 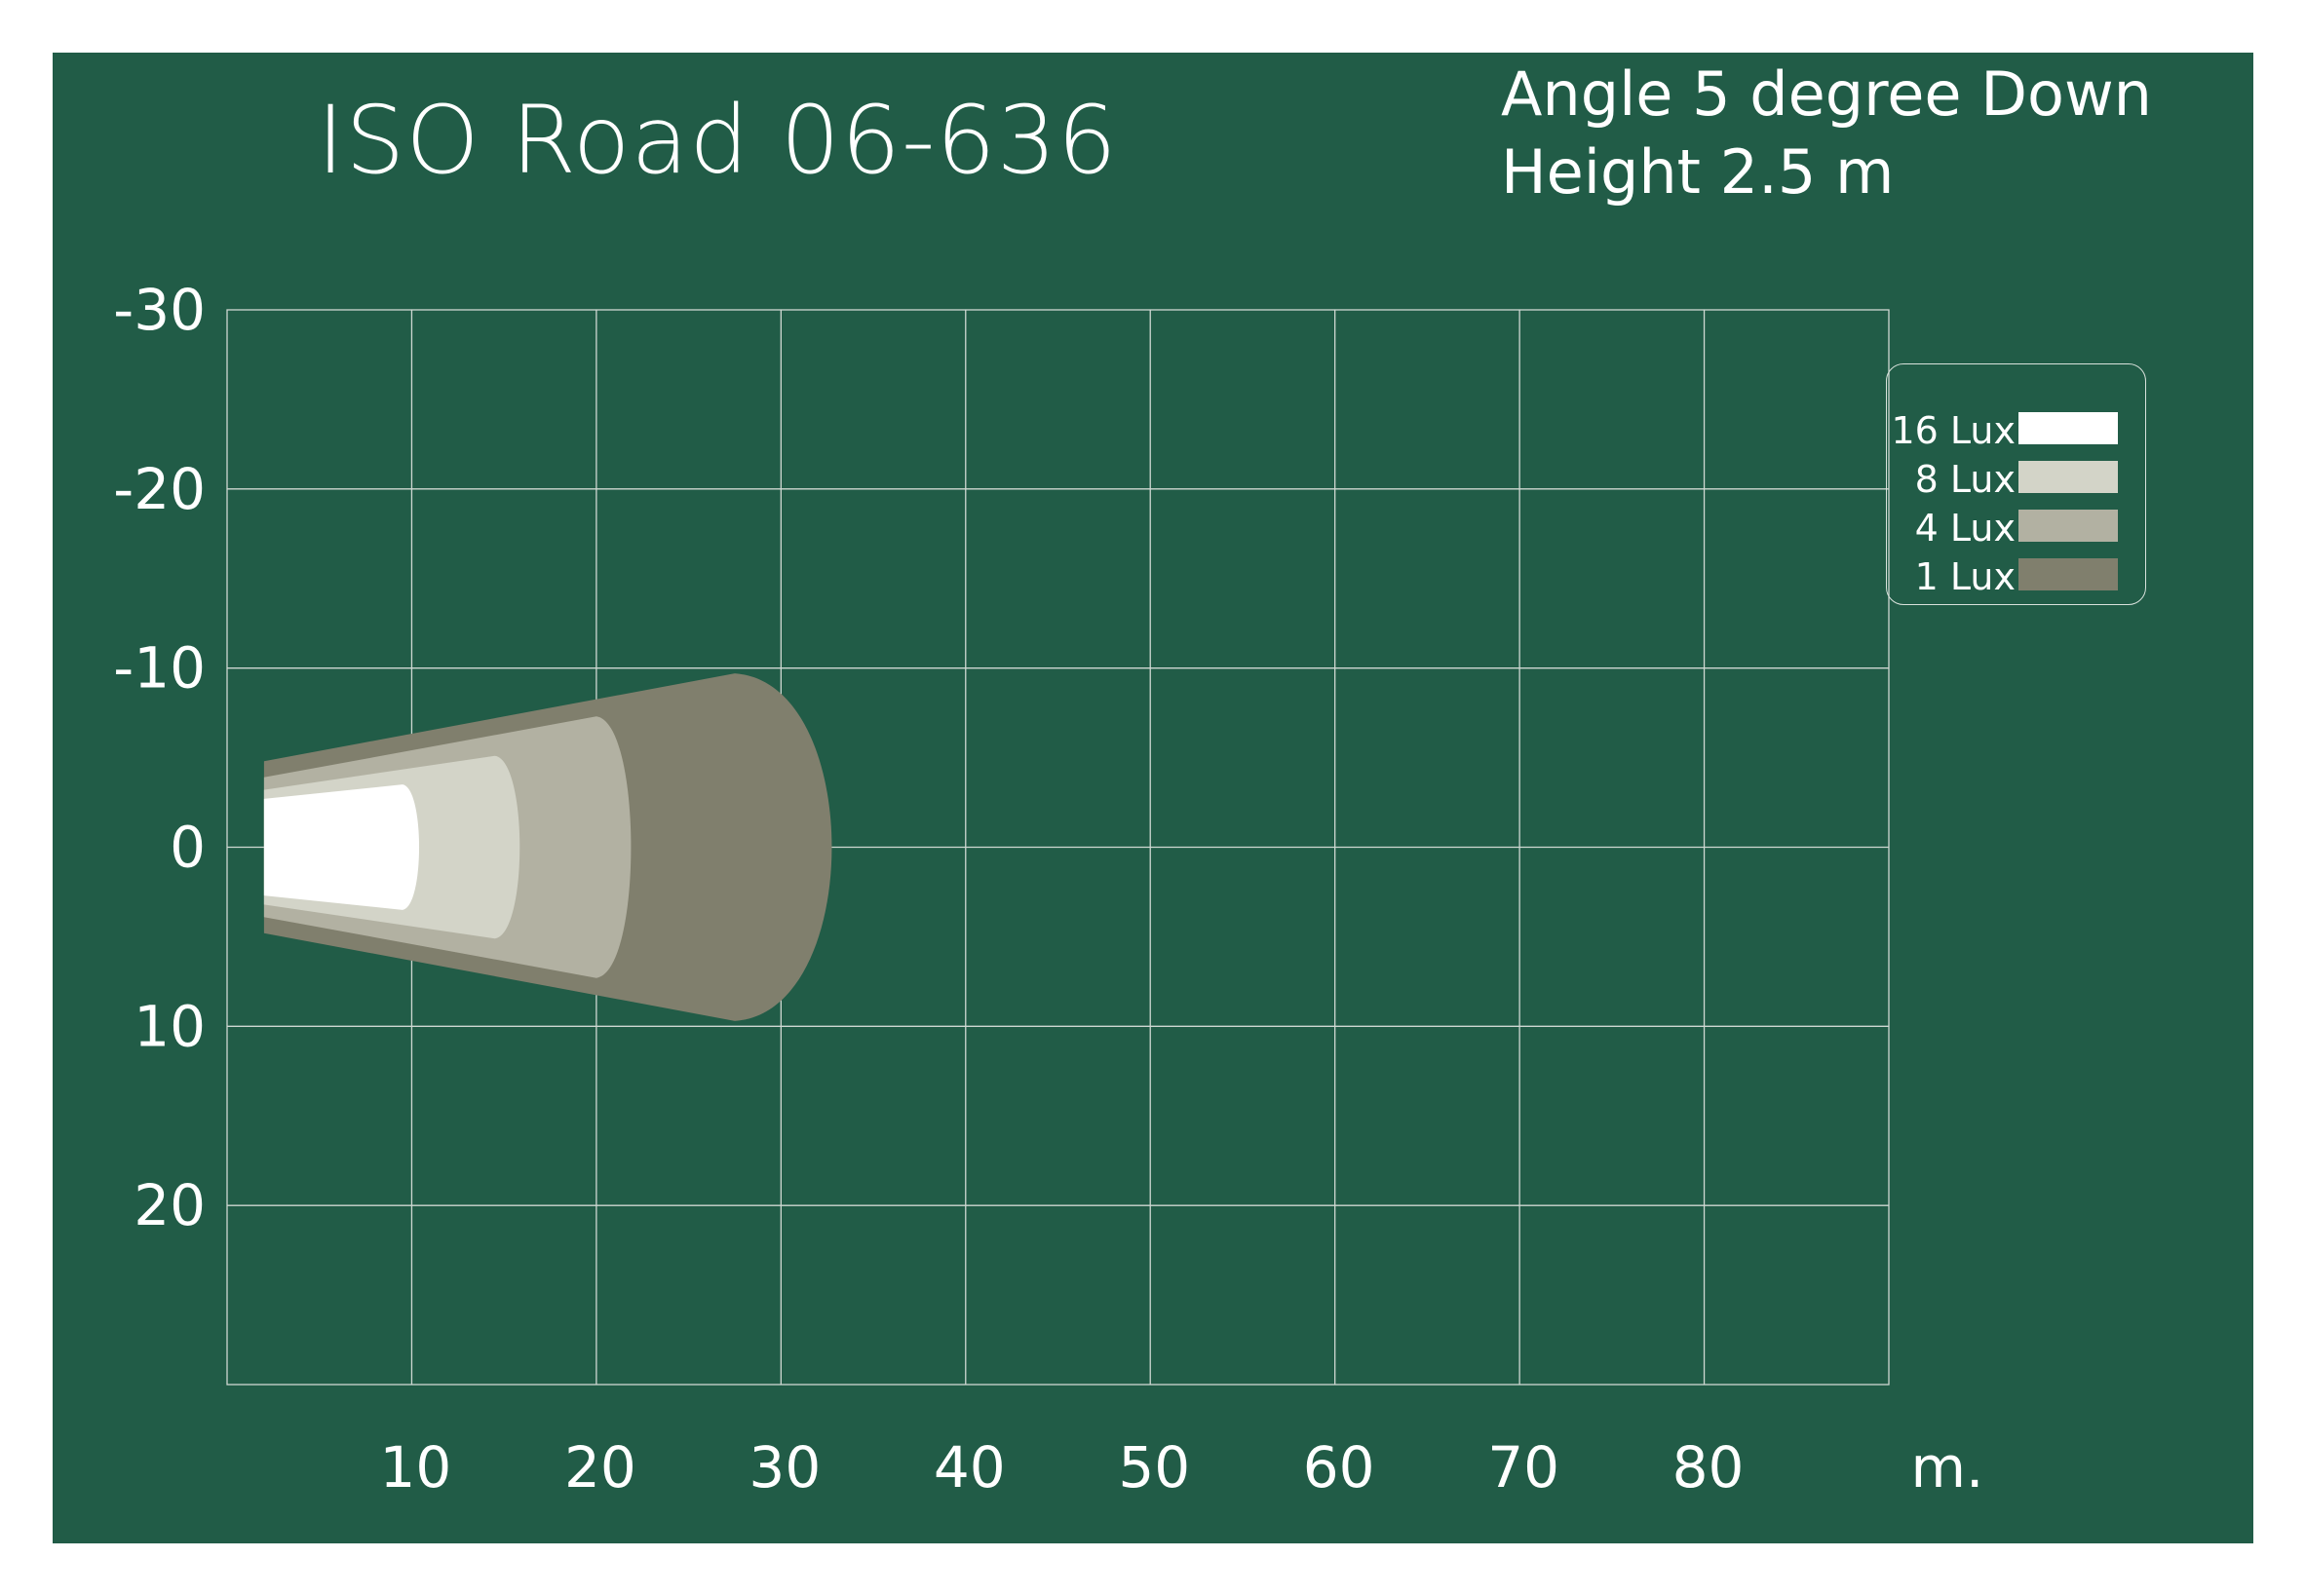 What do you see at coordinates (188, 848) in the screenshot?
I see `y-tick-label: 0` at bounding box center [188, 848].